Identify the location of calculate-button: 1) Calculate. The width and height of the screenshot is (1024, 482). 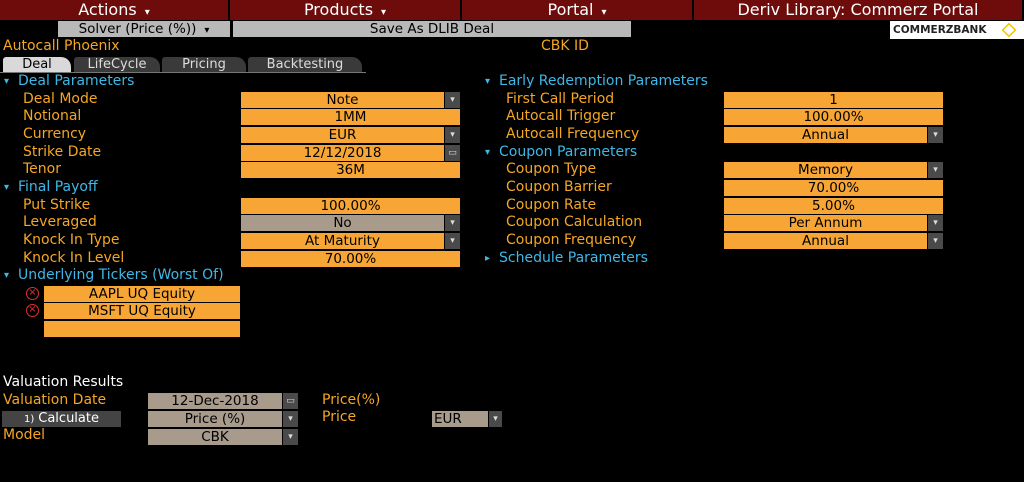
(61, 419).